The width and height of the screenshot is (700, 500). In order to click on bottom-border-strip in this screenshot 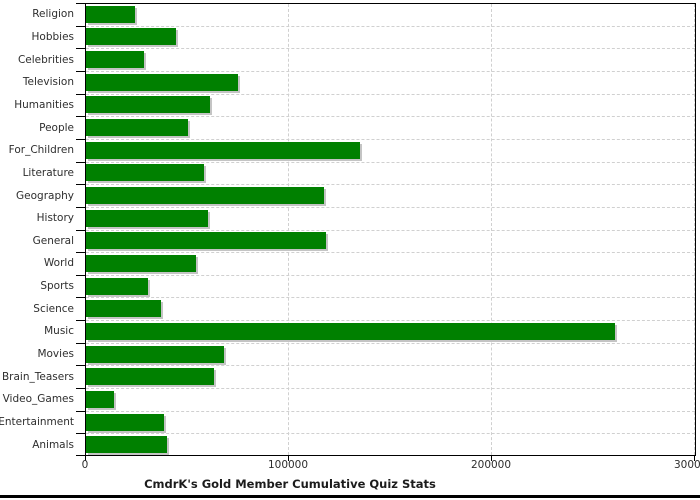, I will do `click(350, 496)`.